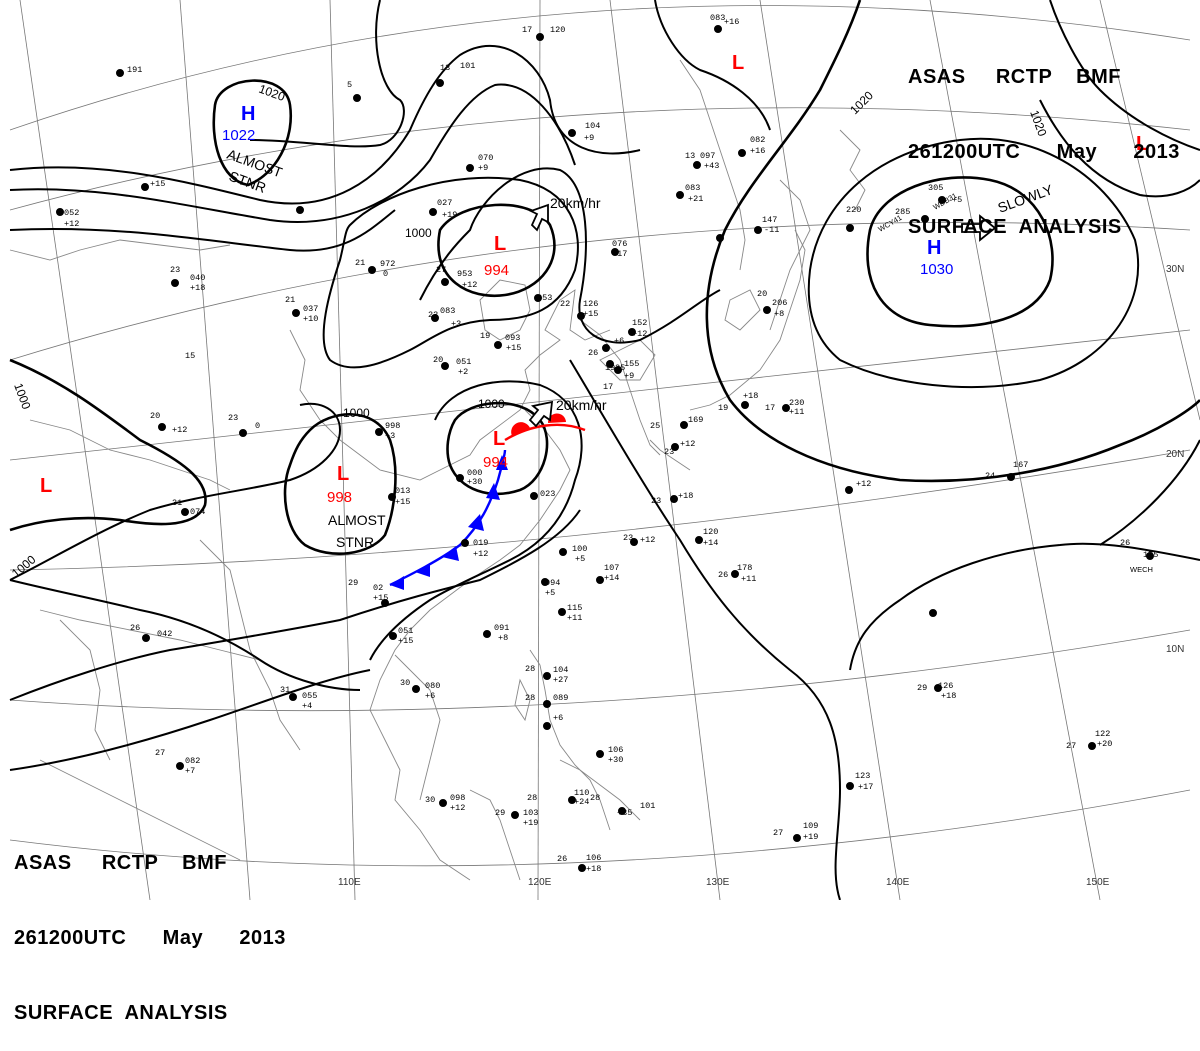  What do you see at coordinates (238, 135) in the screenshot?
I see `high-center-value: 1022` at bounding box center [238, 135].